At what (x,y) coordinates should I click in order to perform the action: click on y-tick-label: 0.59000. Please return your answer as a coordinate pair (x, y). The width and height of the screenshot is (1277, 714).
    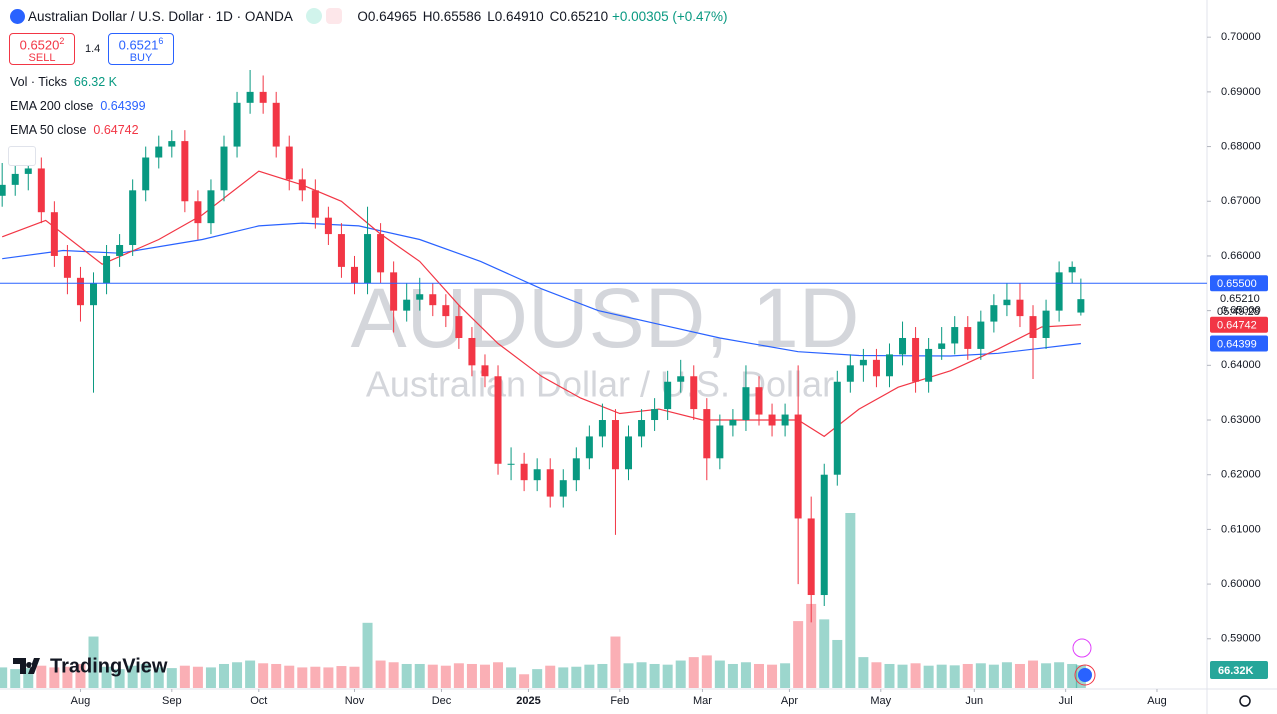
    Looking at the image, I should click on (1241, 639).